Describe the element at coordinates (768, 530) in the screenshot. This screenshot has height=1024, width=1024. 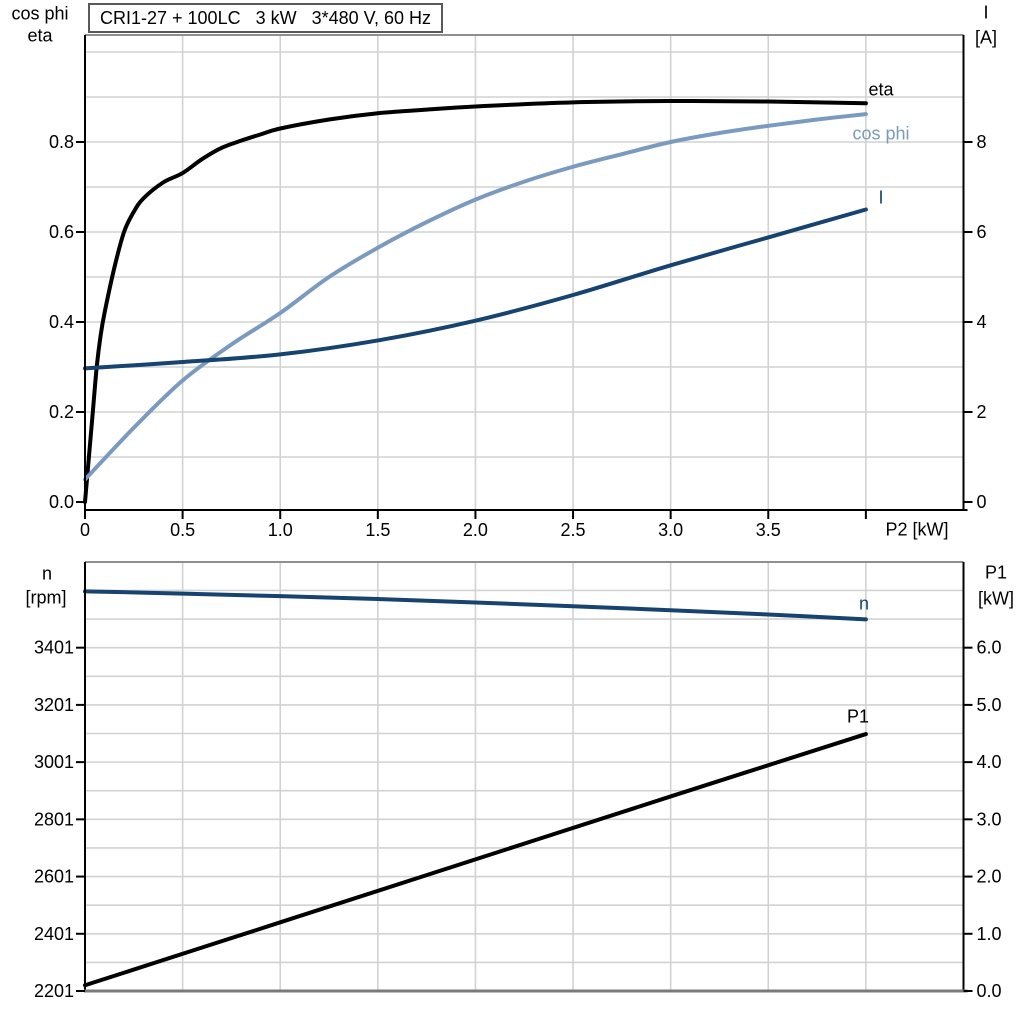
I see `x-tick-label: 3.5` at that location.